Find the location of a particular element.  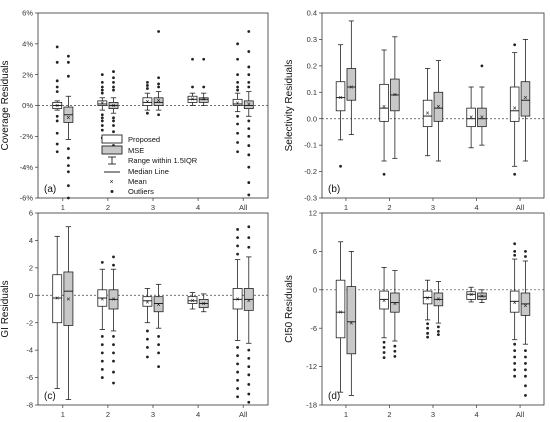

y-tick-label: -6% is located at coordinates (27, 198).